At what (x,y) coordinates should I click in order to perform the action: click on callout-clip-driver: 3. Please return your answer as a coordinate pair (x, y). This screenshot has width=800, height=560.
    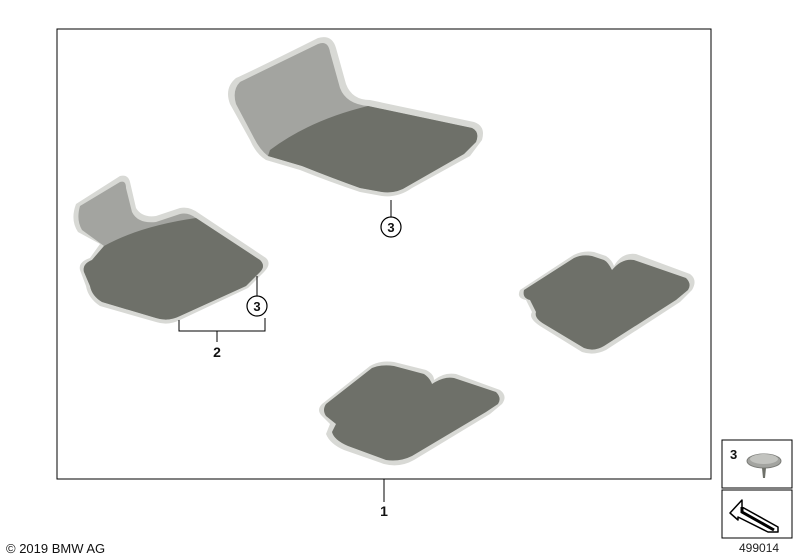
    Looking at the image, I should click on (391, 227).